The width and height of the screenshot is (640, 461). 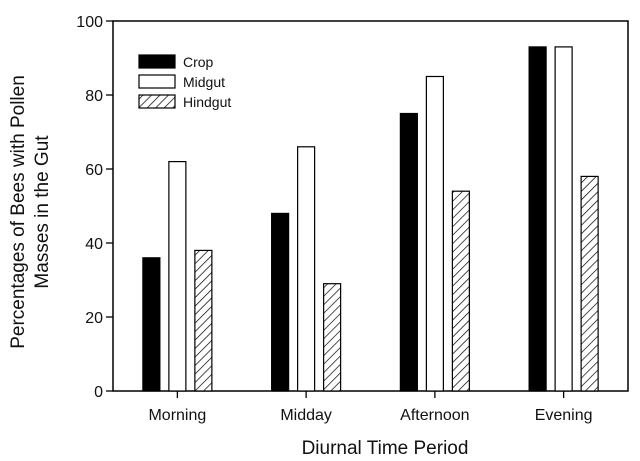 What do you see at coordinates (563, 219) in the screenshot?
I see `bar-midgut-evening` at bounding box center [563, 219].